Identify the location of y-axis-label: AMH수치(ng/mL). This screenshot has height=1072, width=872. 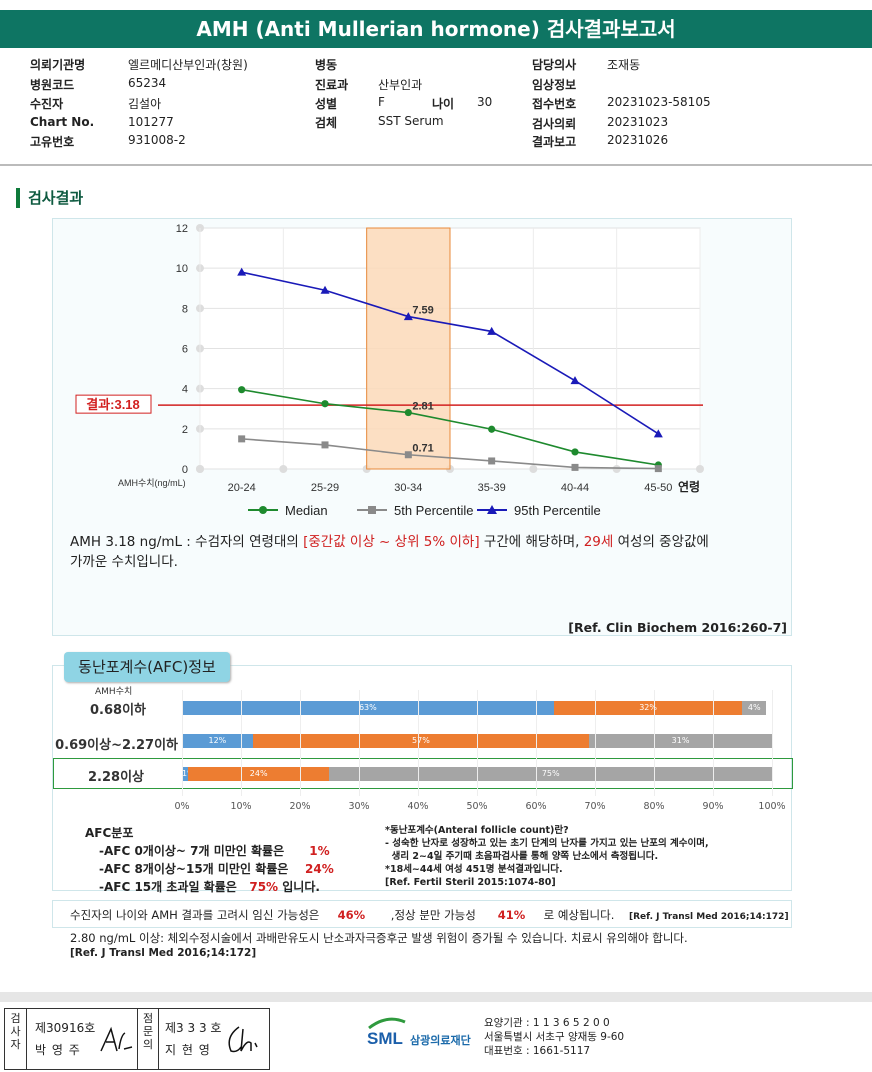
(152, 482).